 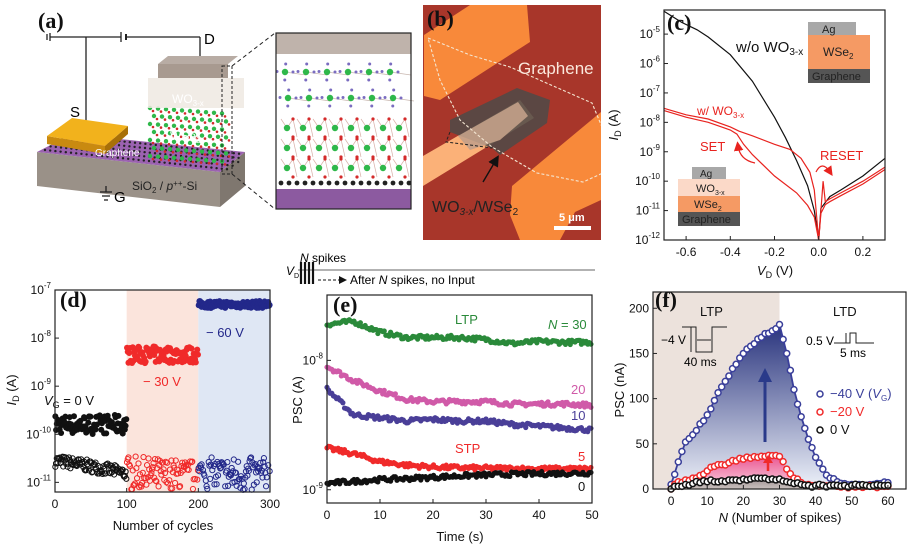 I want to click on set-arrow, so click(x=744, y=152).